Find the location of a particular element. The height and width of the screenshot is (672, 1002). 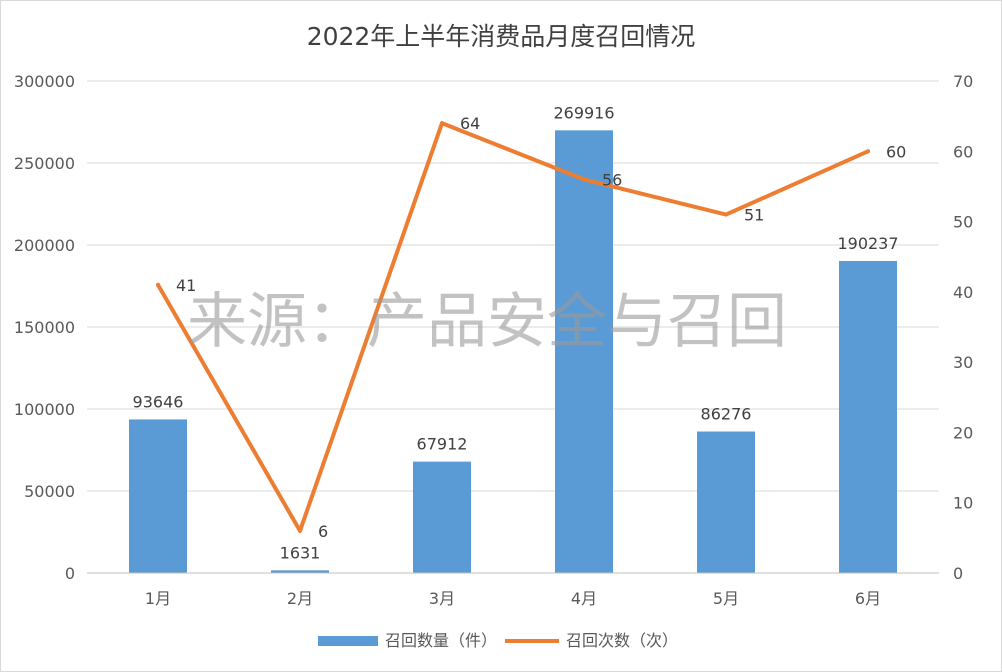

y-left-tick-label: 50000 is located at coordinates (49, 491).